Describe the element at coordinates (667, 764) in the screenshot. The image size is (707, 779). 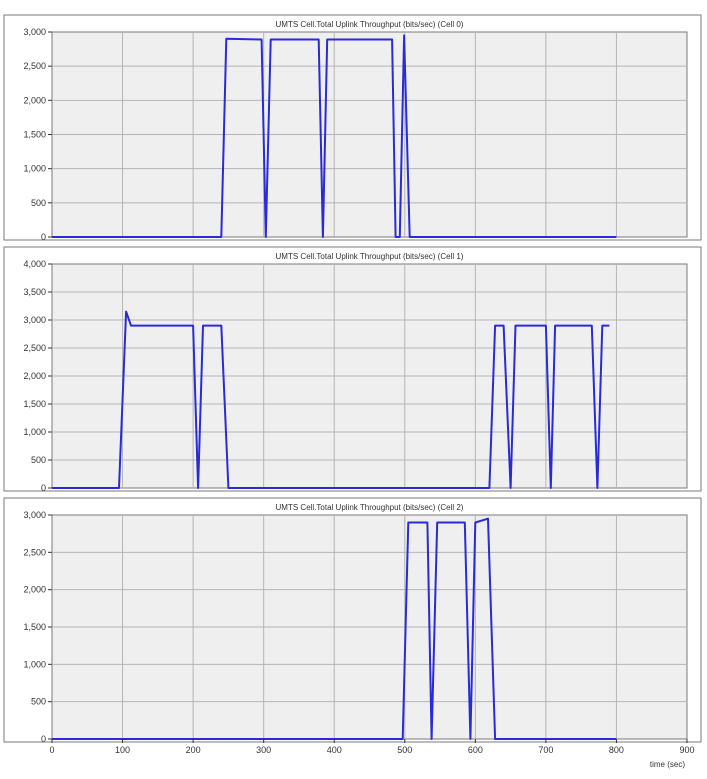
I see `x-axis-label: time (sec)` at that location.